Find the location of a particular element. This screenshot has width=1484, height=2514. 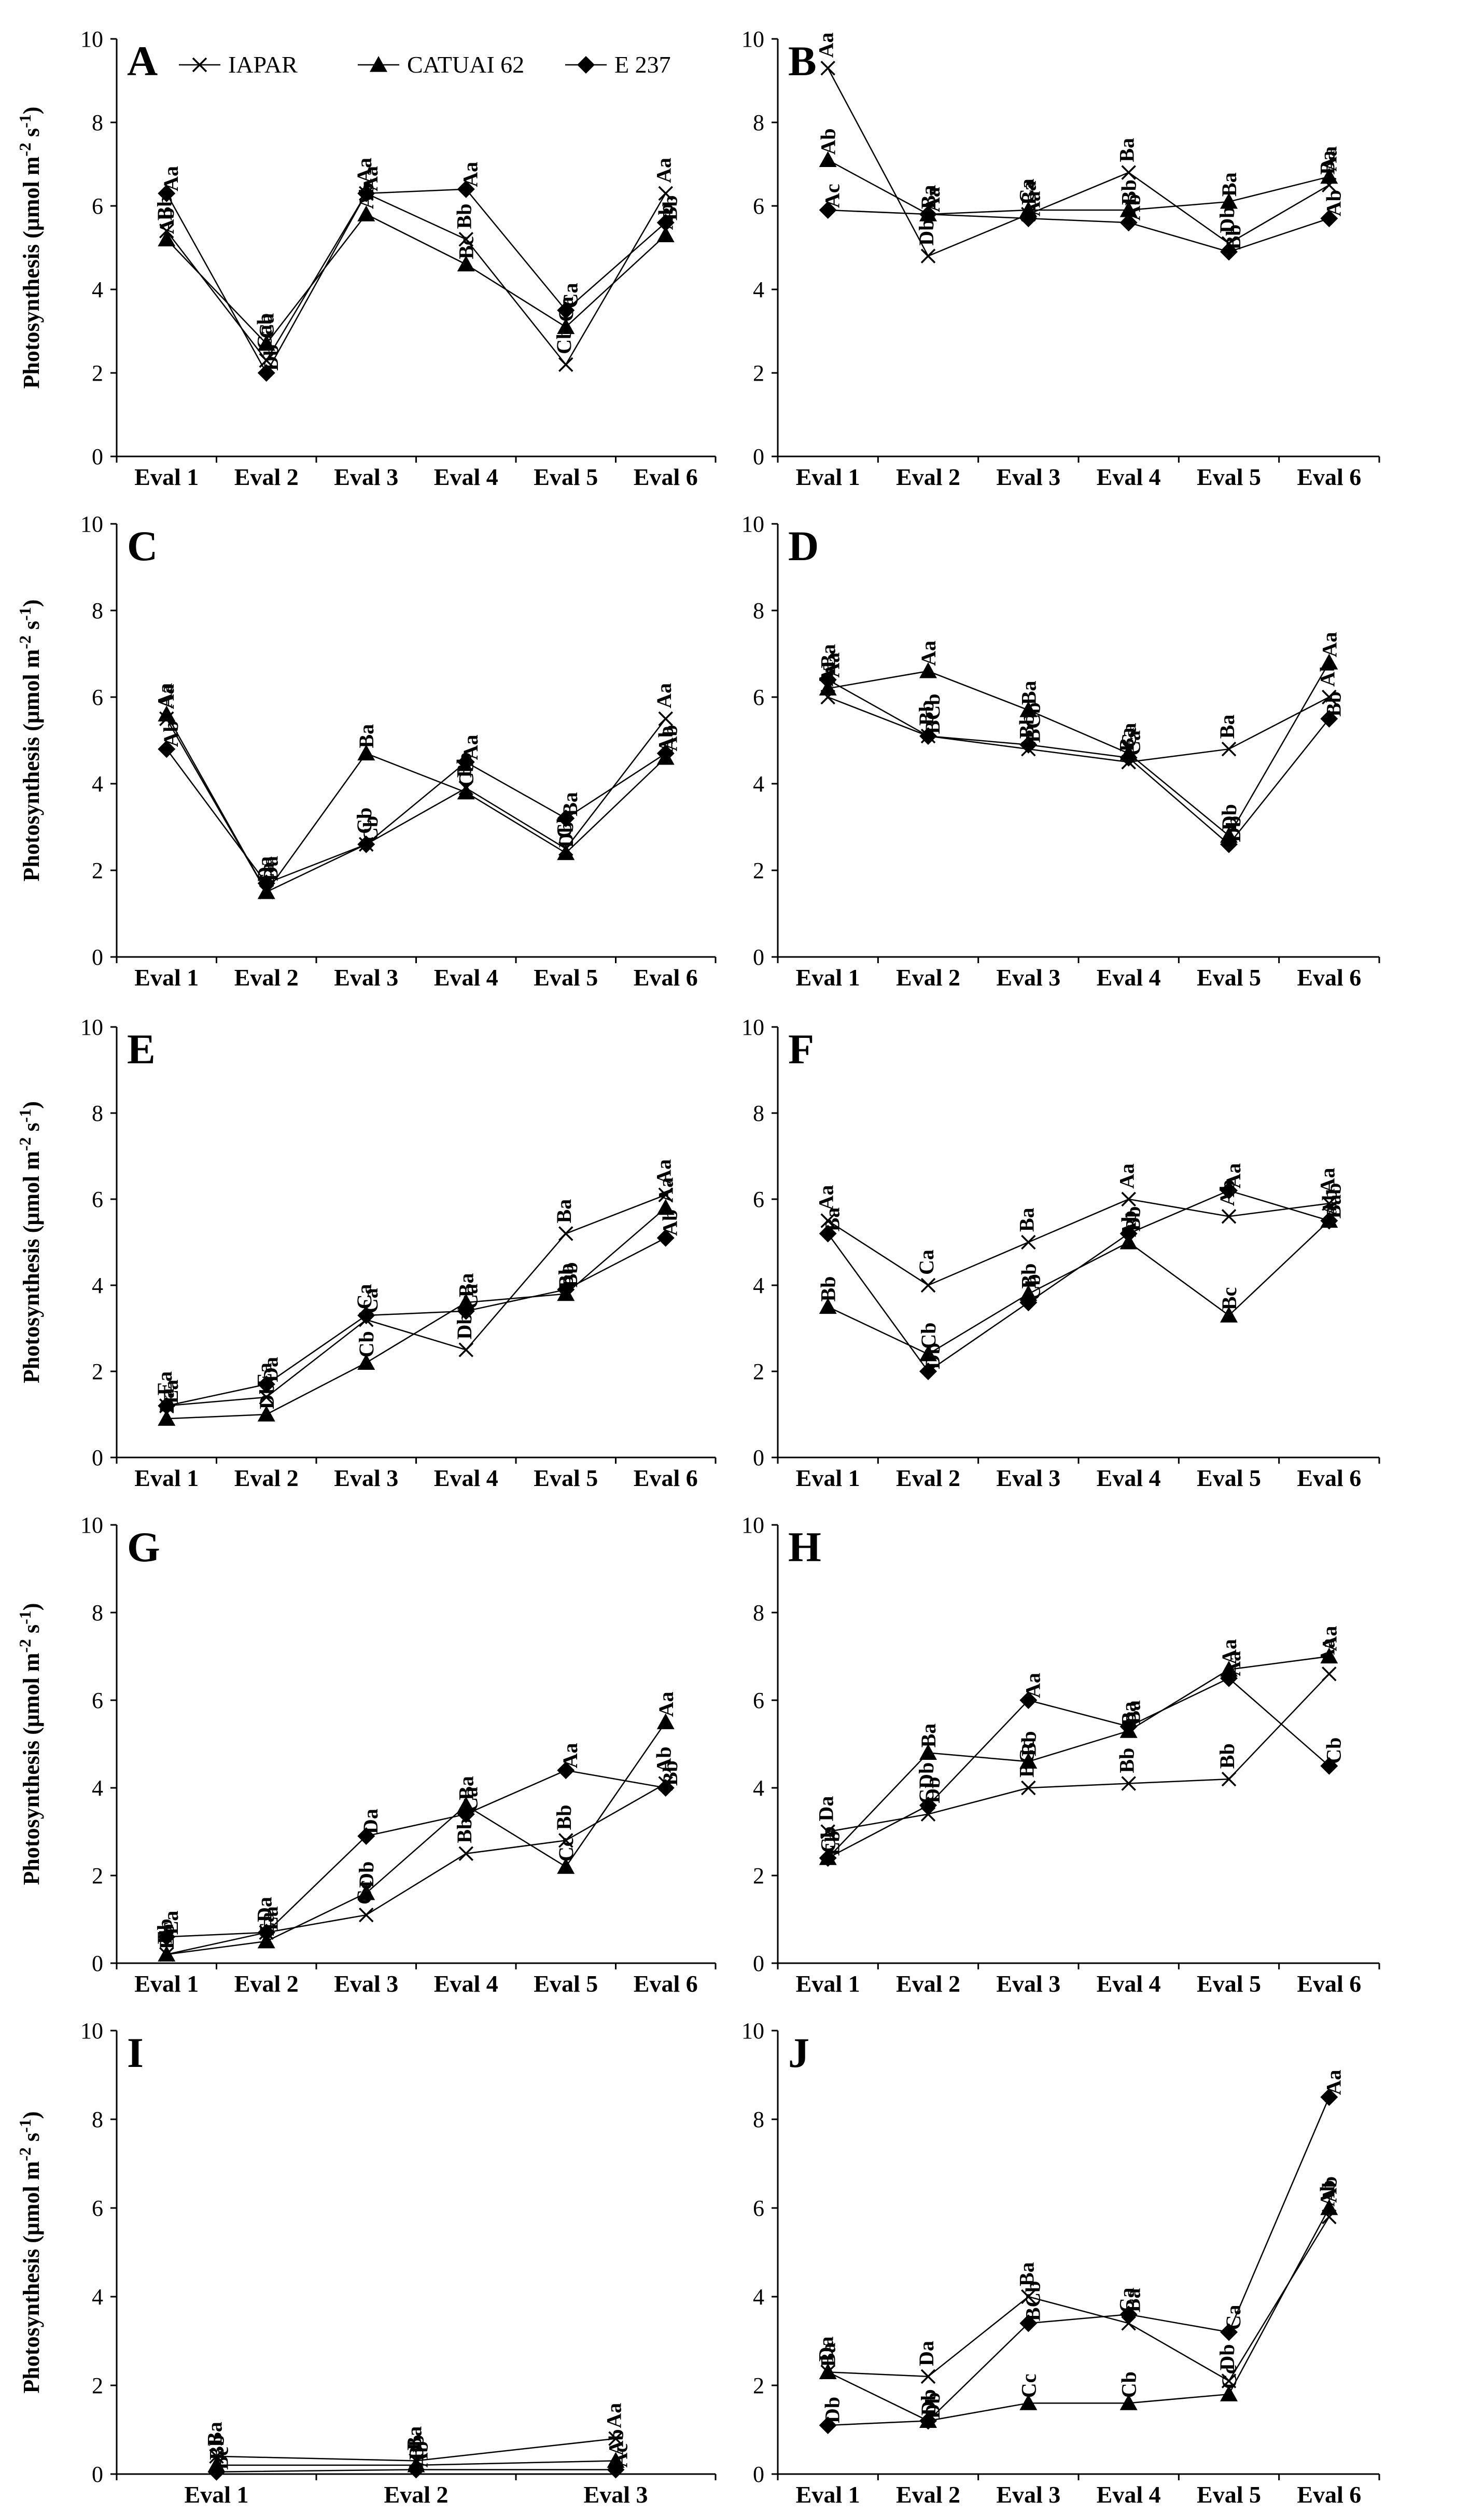

data-label: Cc is located at coordinates (1229, 2377).